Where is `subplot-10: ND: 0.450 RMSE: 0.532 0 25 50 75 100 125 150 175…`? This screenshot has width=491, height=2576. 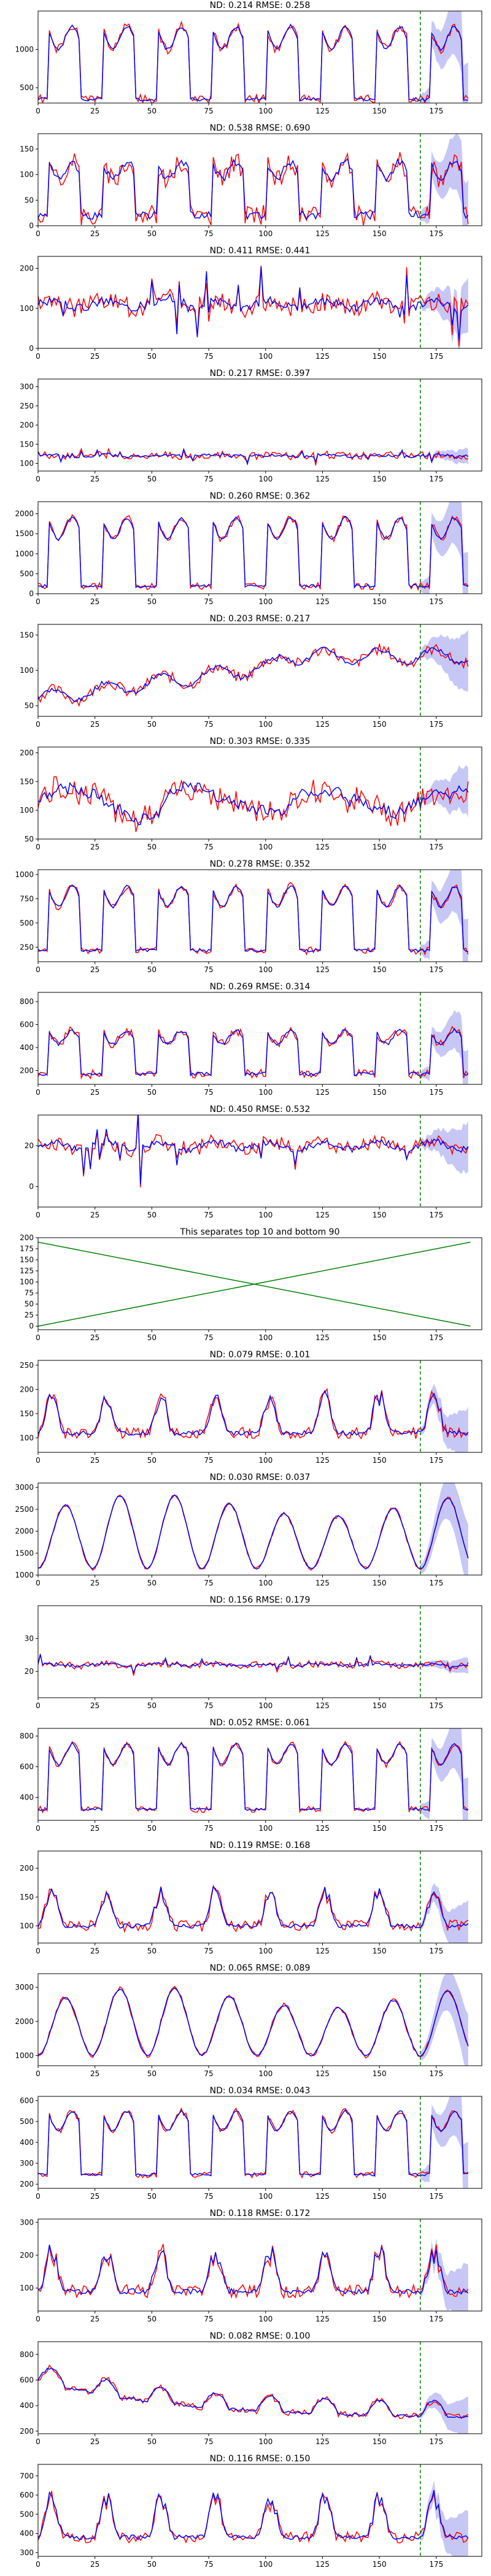 subplot-10: ND: 0.450 RMSE: 0.532 0 25 50 75 100 125 150 175… is located at coordinates (253, 1162).